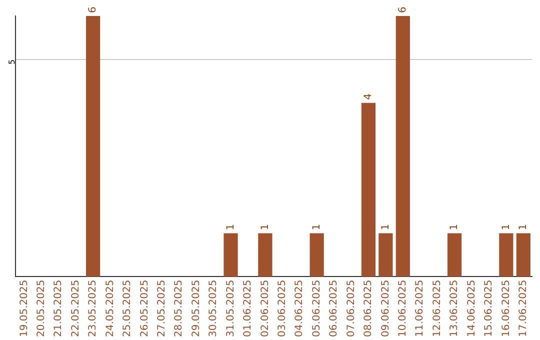 The width and height of the screenshot is (540, 340). I want to click on x-tick-label: 13.06.2025, so click(454, 309).